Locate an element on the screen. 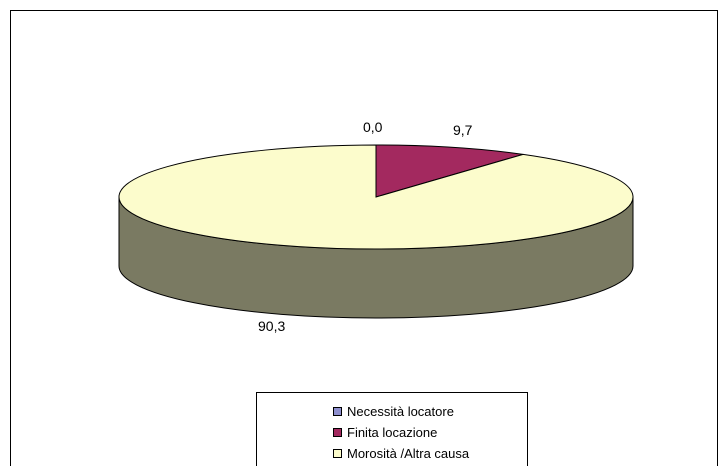 The width and height of the screenshot is (728, 468). data-label-necessita-locatore: 0,0 is located at coordinates (373, 127).